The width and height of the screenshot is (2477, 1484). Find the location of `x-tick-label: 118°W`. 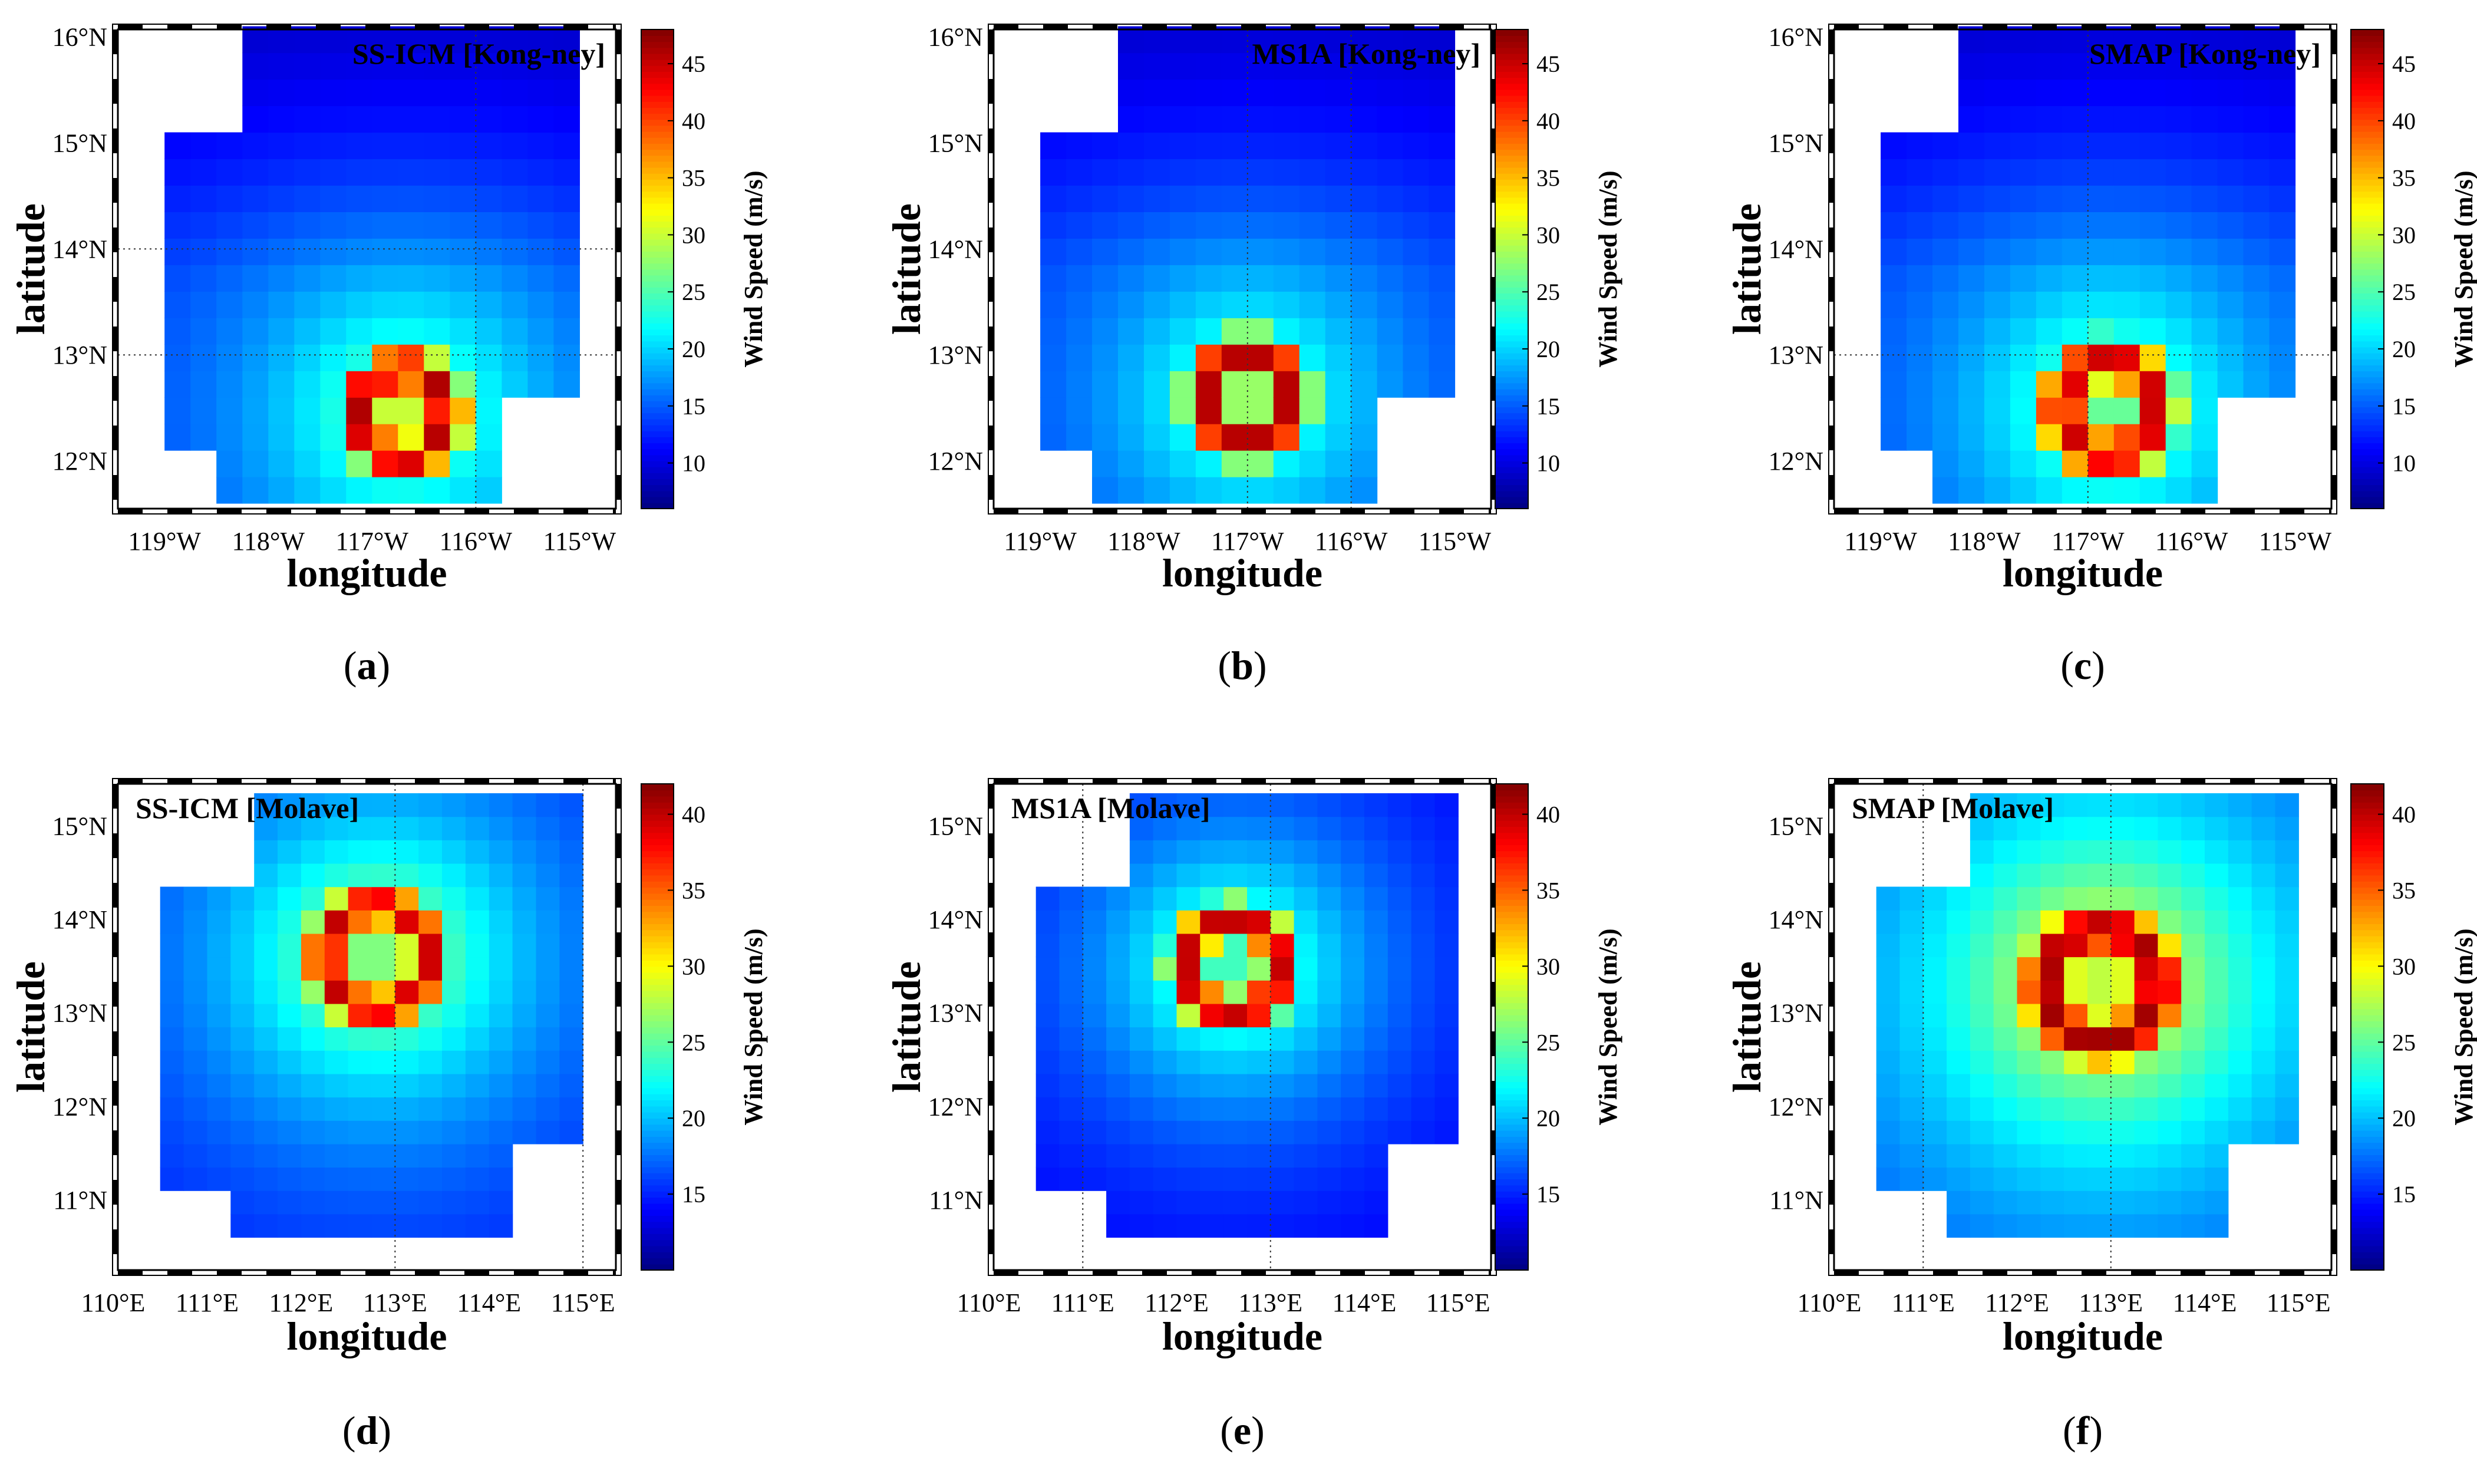

x-tick-label: 118°W is located at coordinates (268, 542).